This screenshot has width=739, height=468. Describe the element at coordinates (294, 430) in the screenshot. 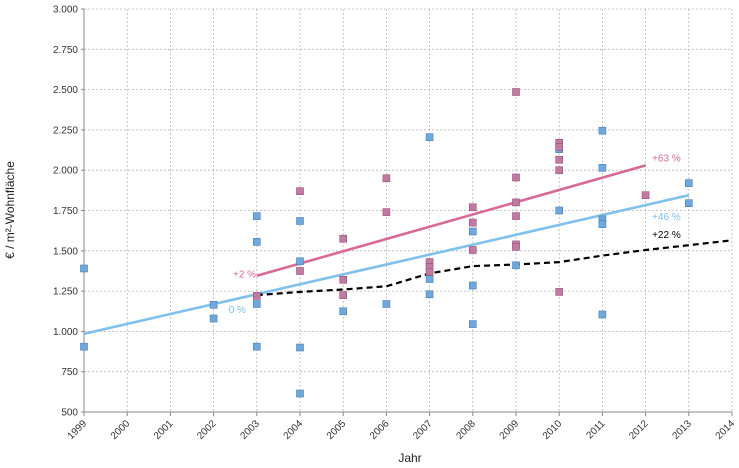

I see `x-tick-label: 2004` at that location.